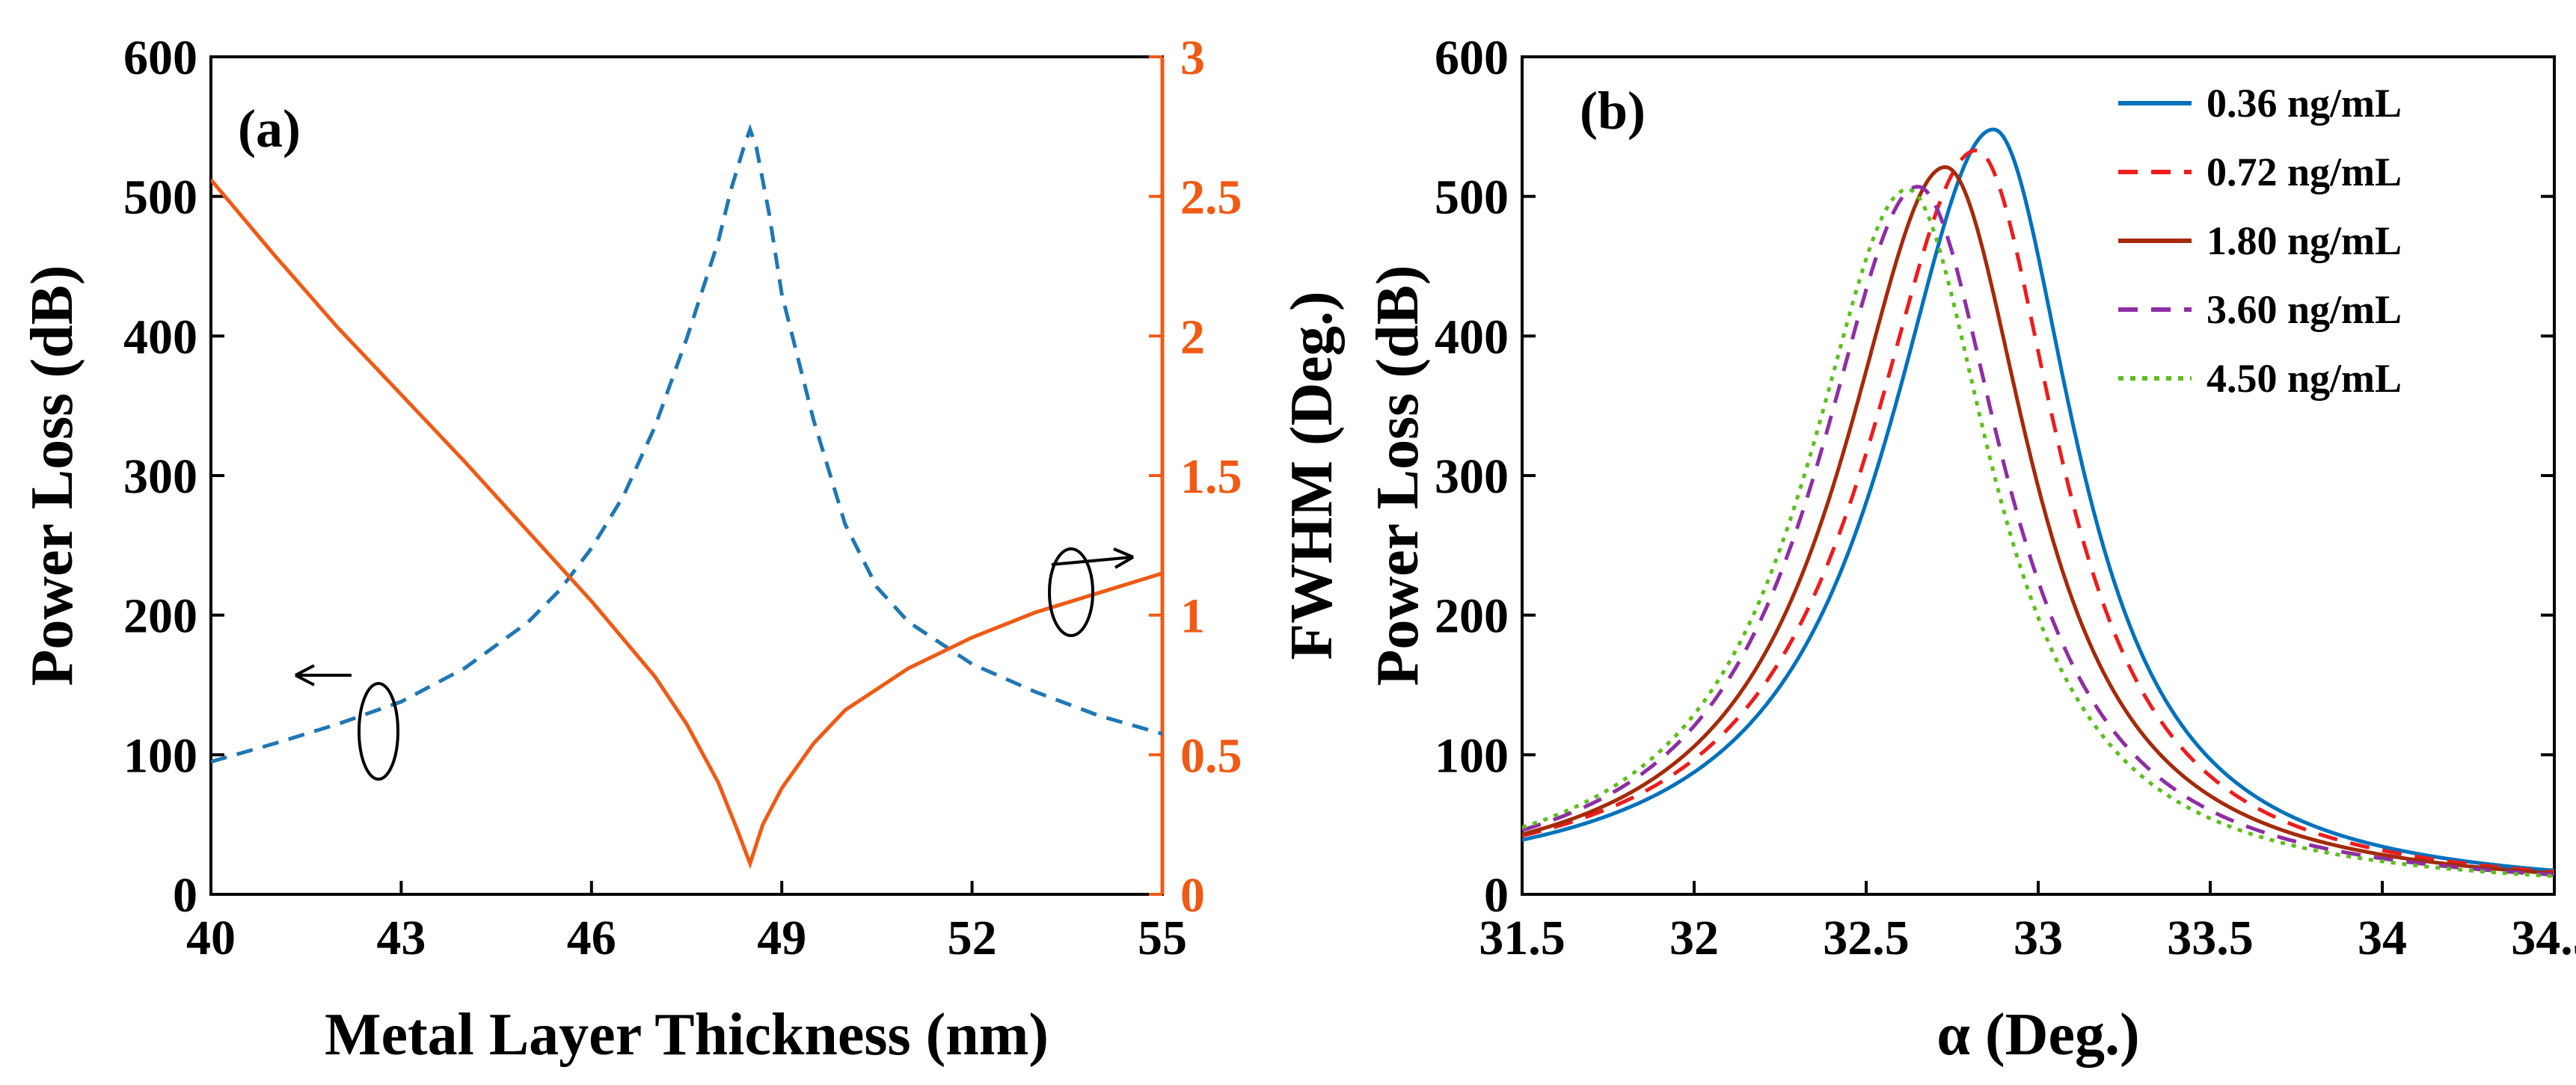  Describe the element at coordinates (1472, 198) in the screenshot. I see `panel-b-y-tick-label: 500` at that location.